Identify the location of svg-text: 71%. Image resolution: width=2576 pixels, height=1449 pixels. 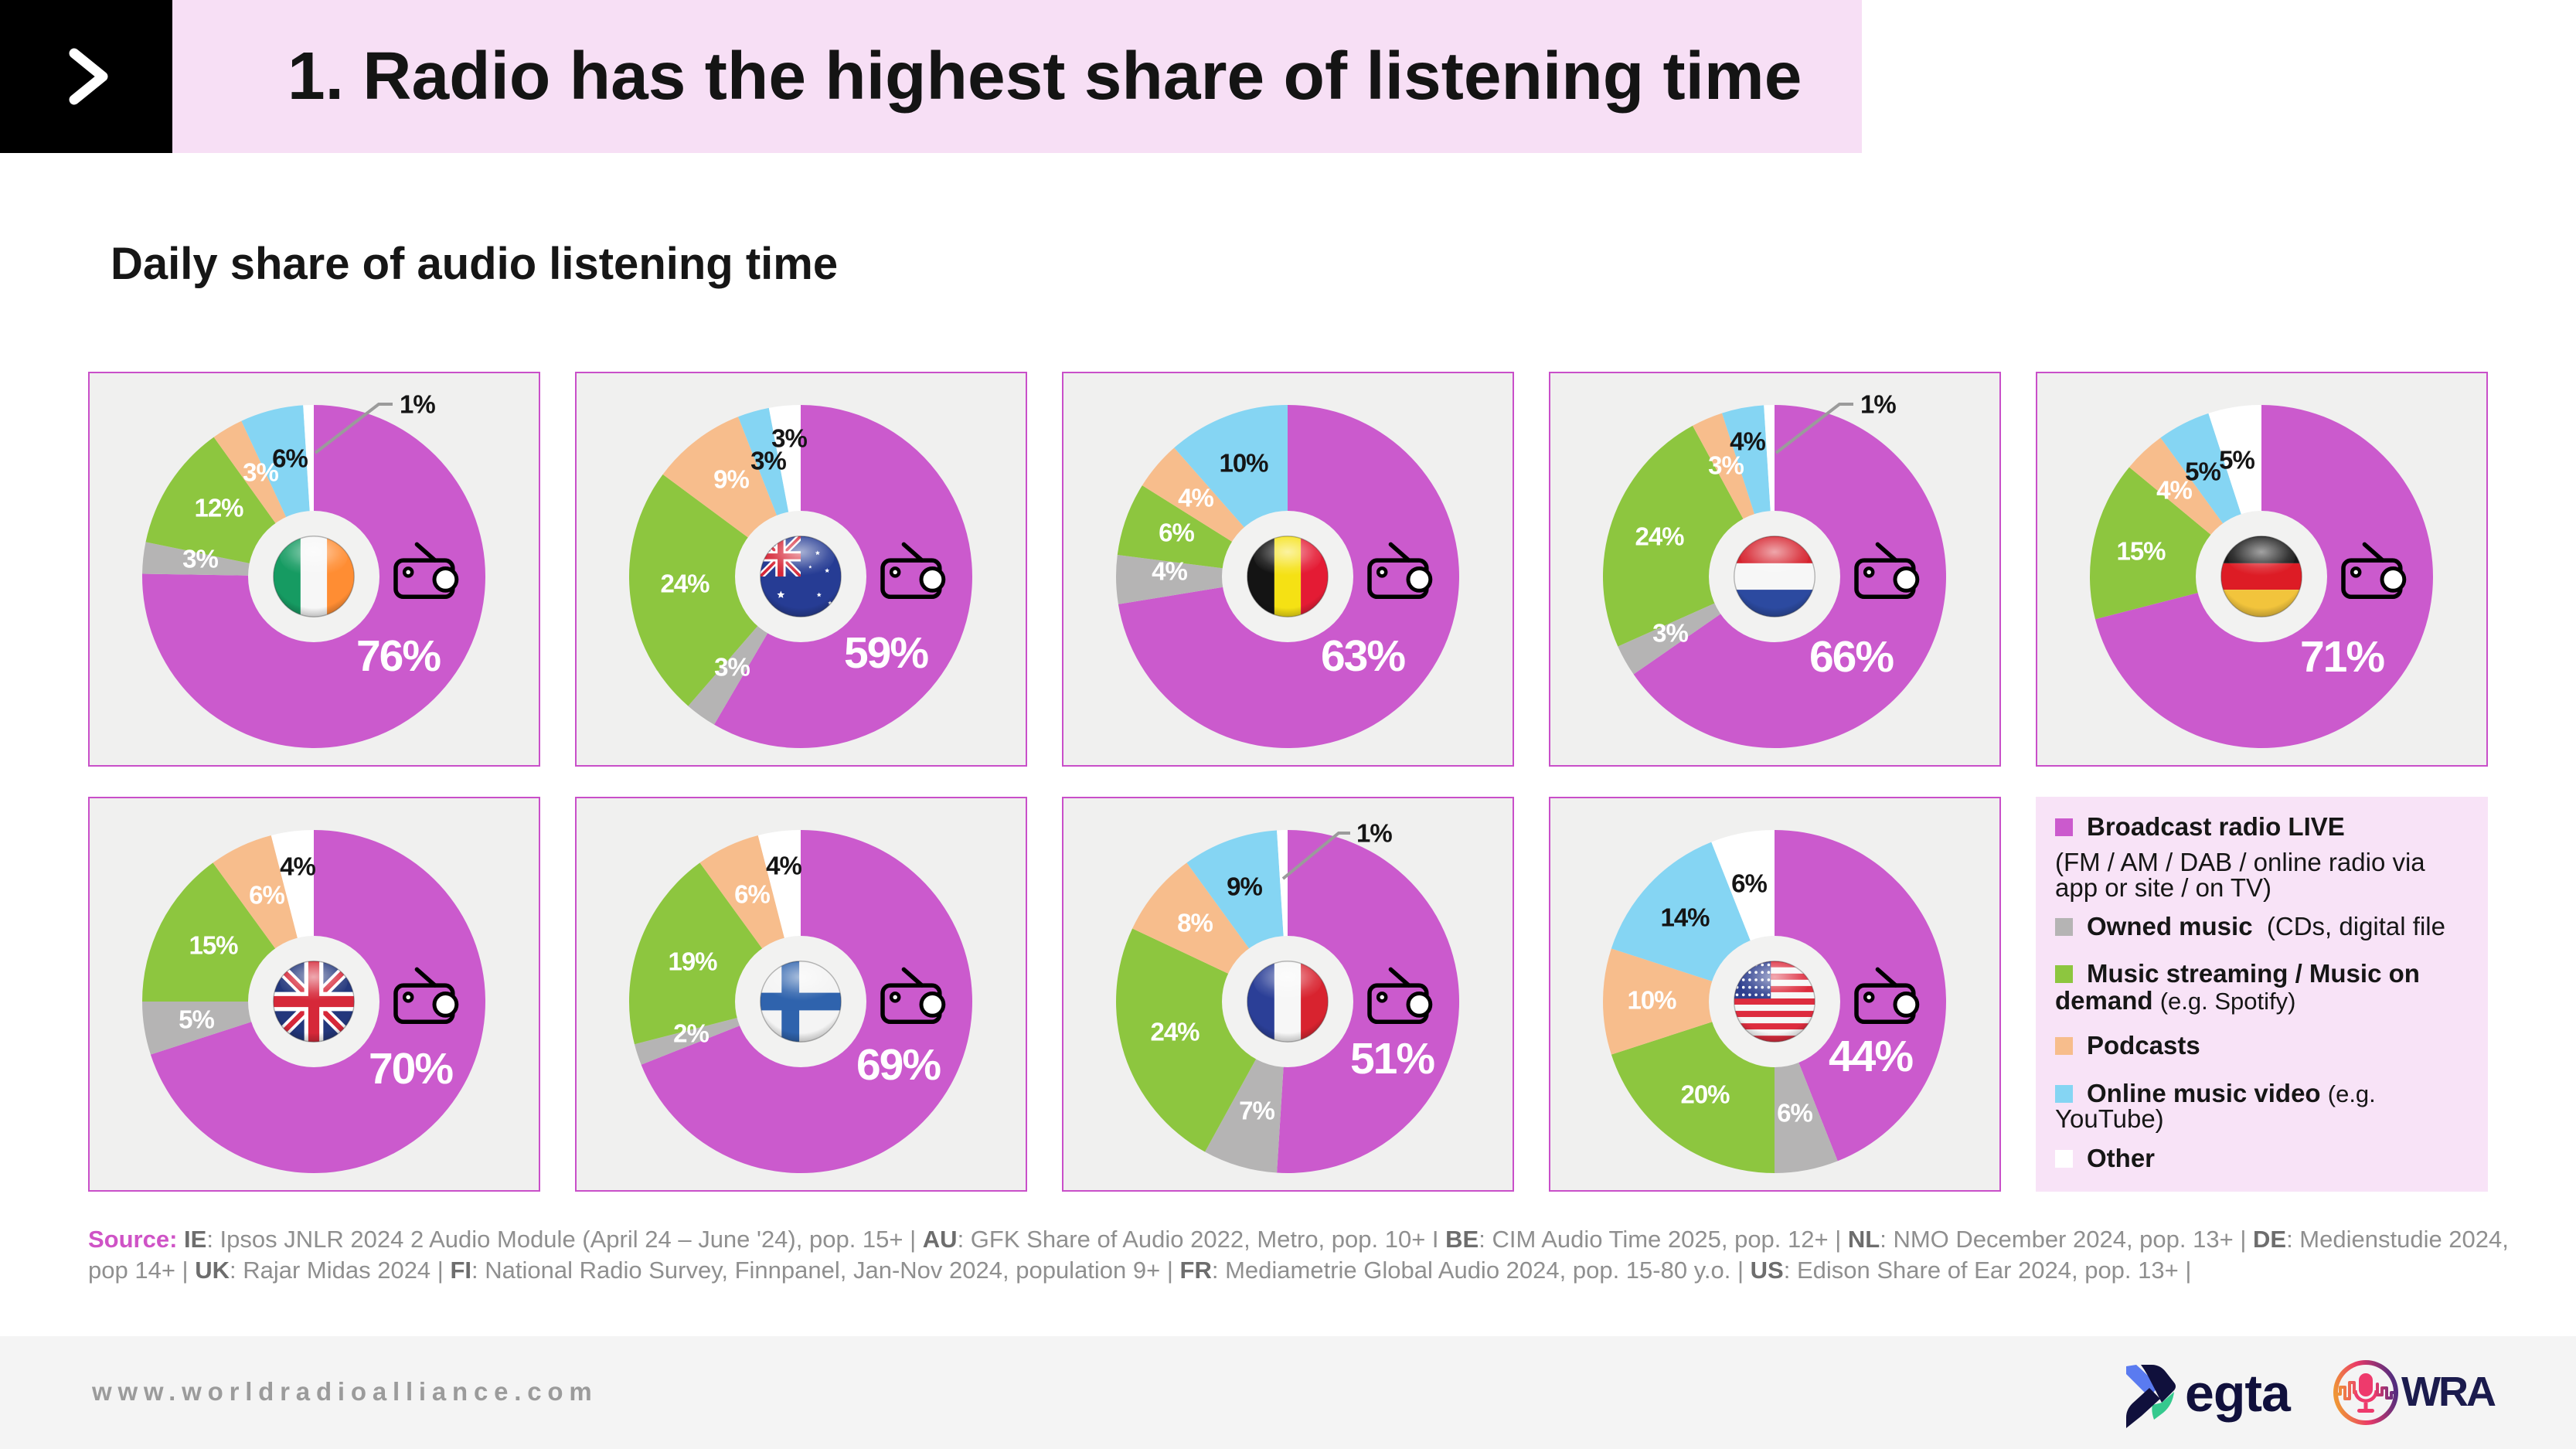
(2342, 657).